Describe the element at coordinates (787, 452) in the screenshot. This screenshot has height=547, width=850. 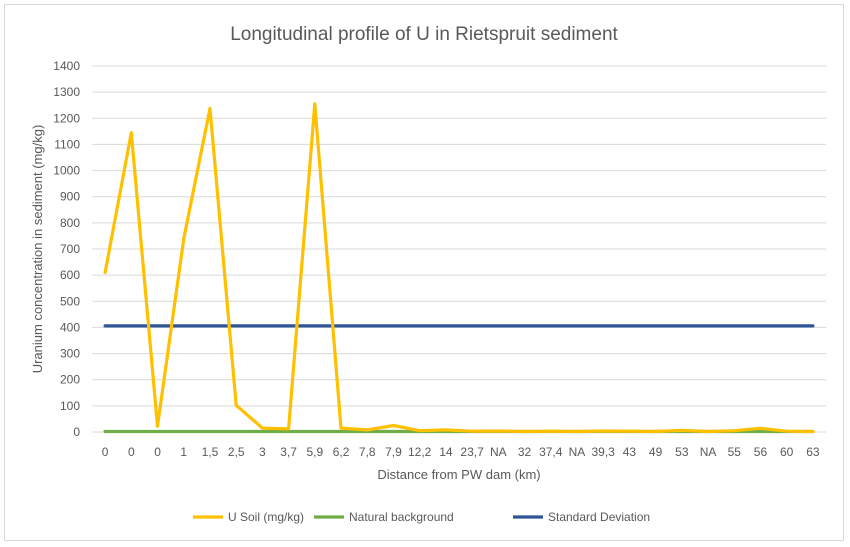
I see `x-tick-label: 60` at that location.